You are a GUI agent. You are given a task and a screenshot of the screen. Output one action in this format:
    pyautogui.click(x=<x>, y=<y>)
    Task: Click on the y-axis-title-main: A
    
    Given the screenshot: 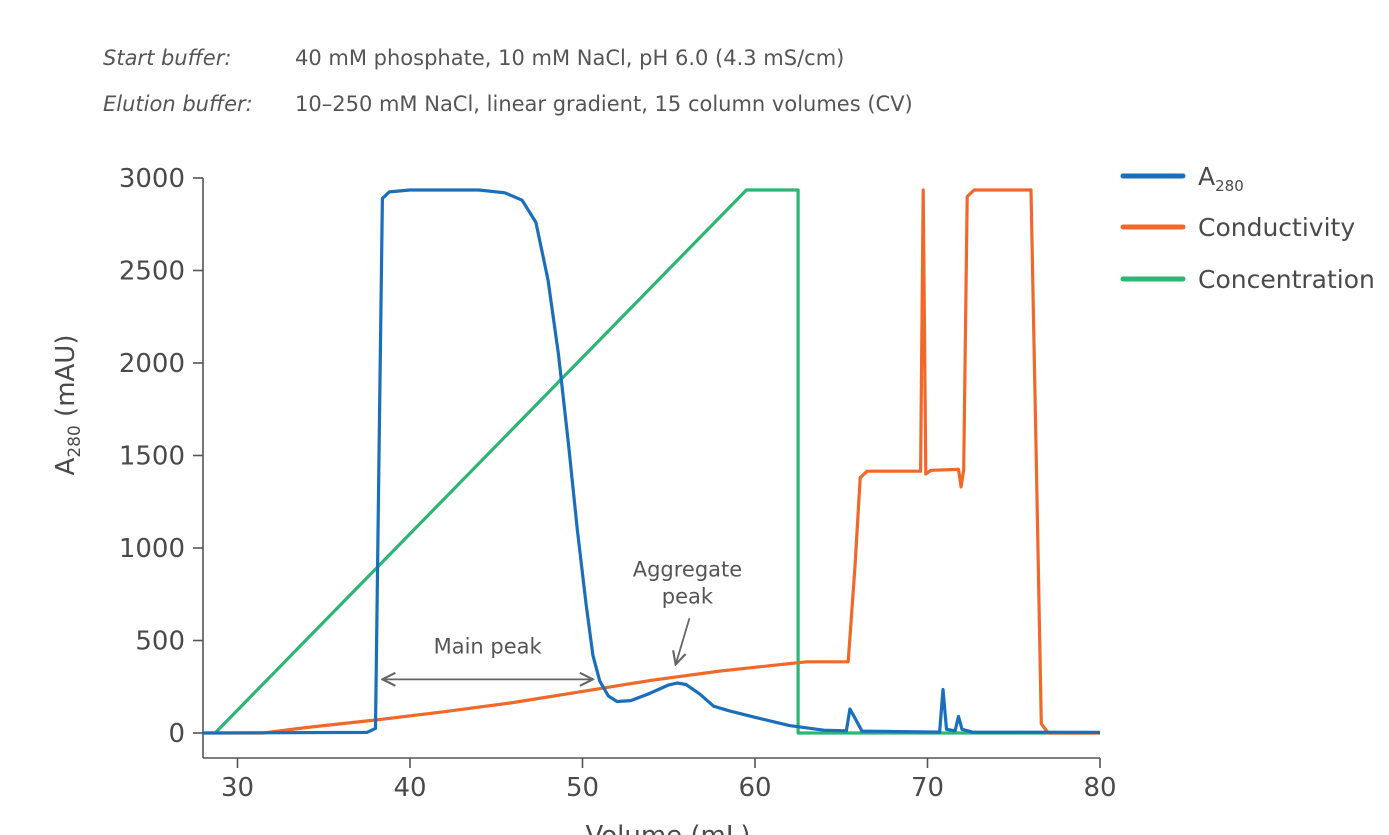 What is the action you would take?
    pyautogui.click(x=66, y=466)
    